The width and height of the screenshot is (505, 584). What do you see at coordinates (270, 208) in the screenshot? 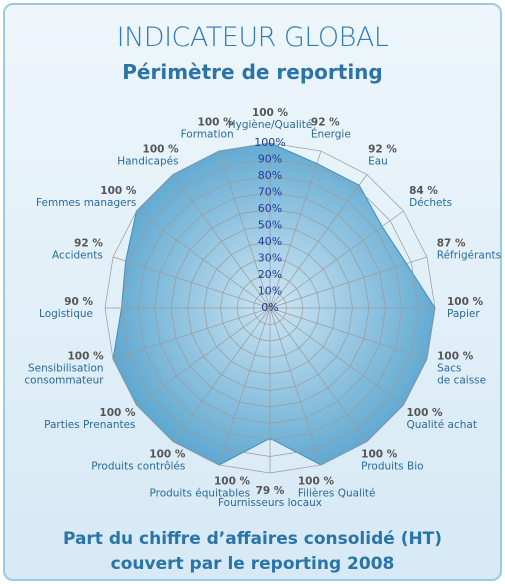
I see `r-tick-label: 60%` at bounding box center [270, 208].